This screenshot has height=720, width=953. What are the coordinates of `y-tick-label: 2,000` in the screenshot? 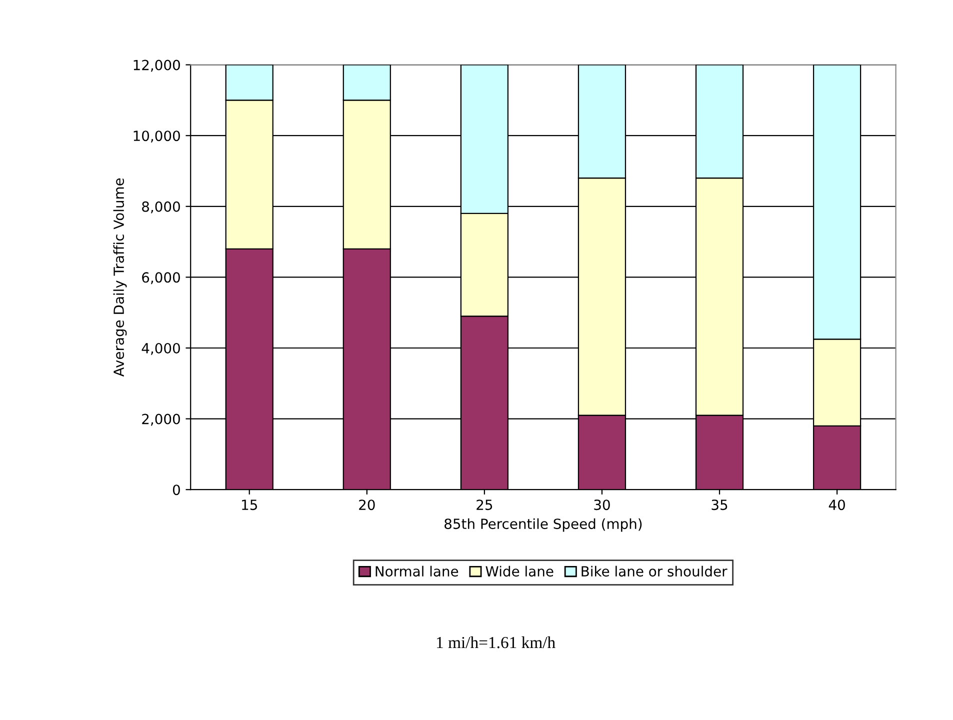 It's located at (161, 420).